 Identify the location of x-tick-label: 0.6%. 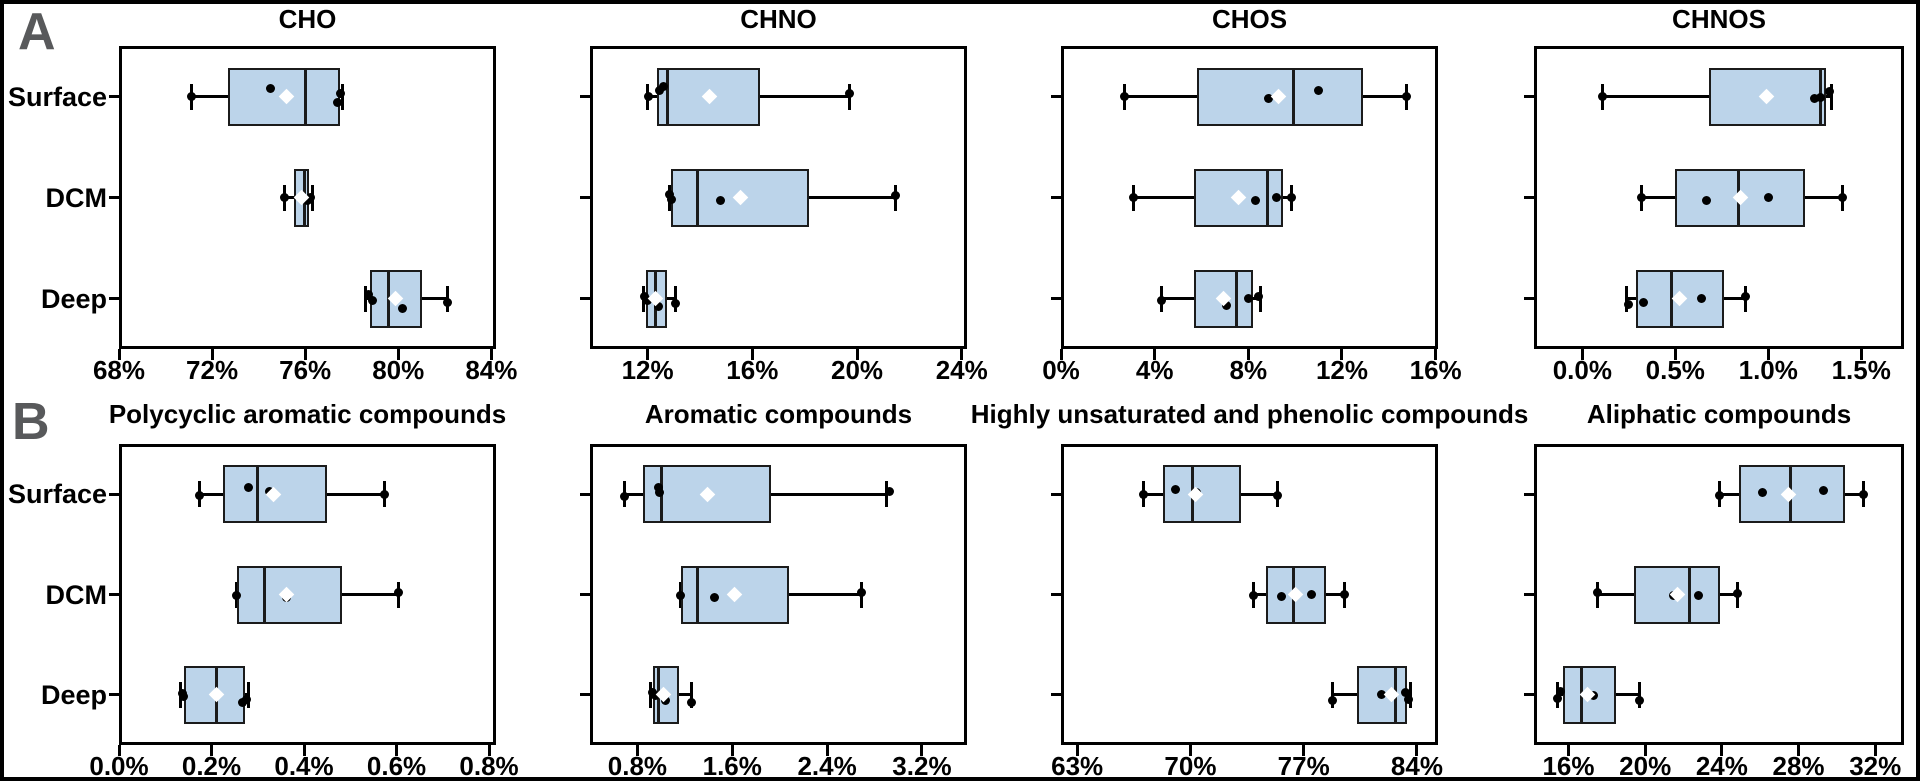
(396, 766).